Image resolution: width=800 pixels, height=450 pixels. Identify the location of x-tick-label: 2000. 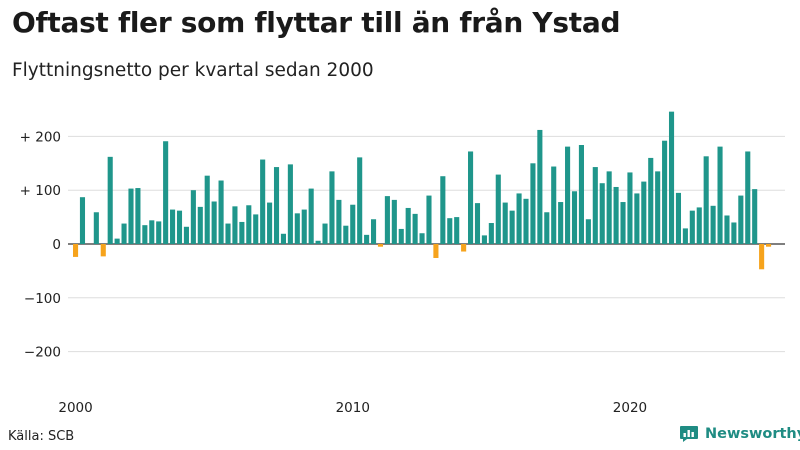
(75, 408).